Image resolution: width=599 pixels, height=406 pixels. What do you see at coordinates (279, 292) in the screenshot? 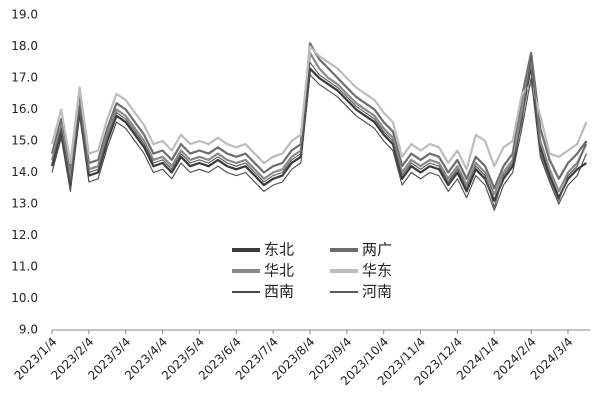
I see `legend-label: 西南` at bounding box center [279, 292].